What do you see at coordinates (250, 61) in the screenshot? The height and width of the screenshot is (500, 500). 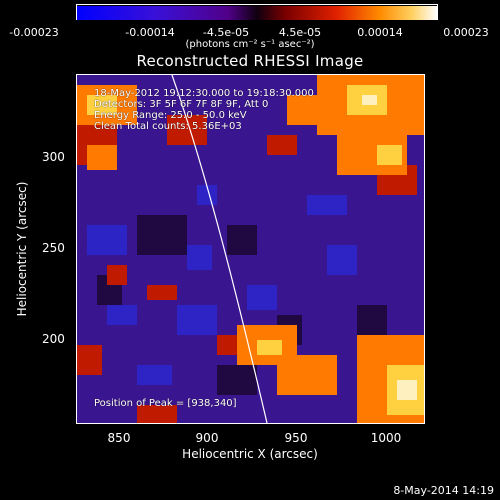 I see `image-title: Reconstructed RHESSI Image` at bounding box center [250, 61].